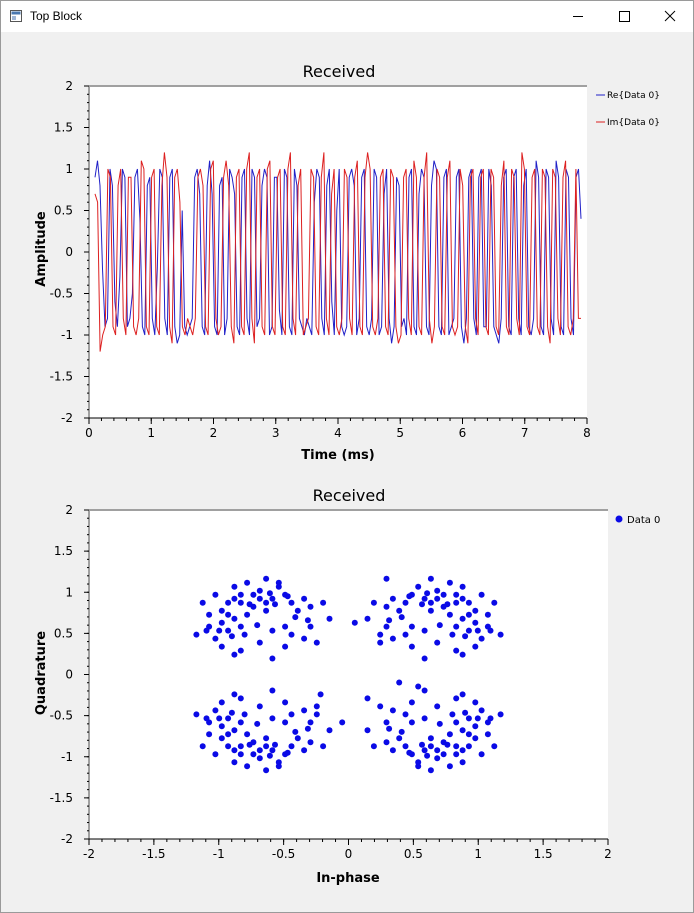 The image size is (694, 913). I want to click on legend: Re{Data 0} Im{Data 0}, so click(628, 109).